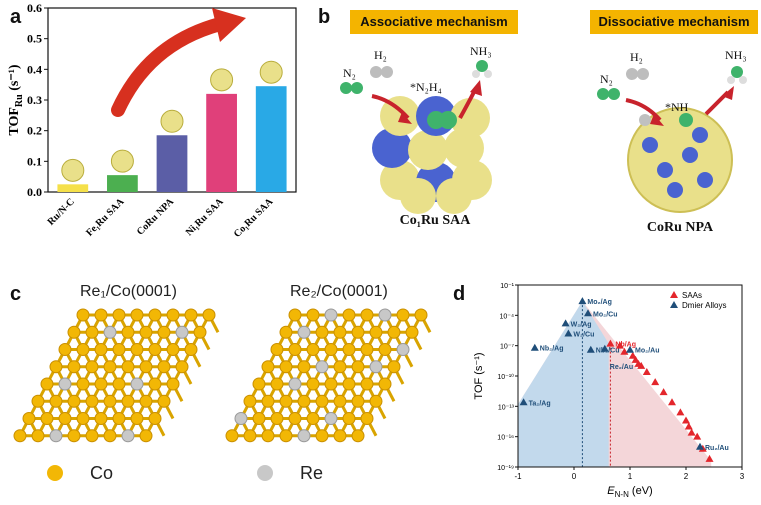 The height and width of the screenshot is (505, 761). I want to click on point-annotation: Nb/Ag, so click(625, 345).